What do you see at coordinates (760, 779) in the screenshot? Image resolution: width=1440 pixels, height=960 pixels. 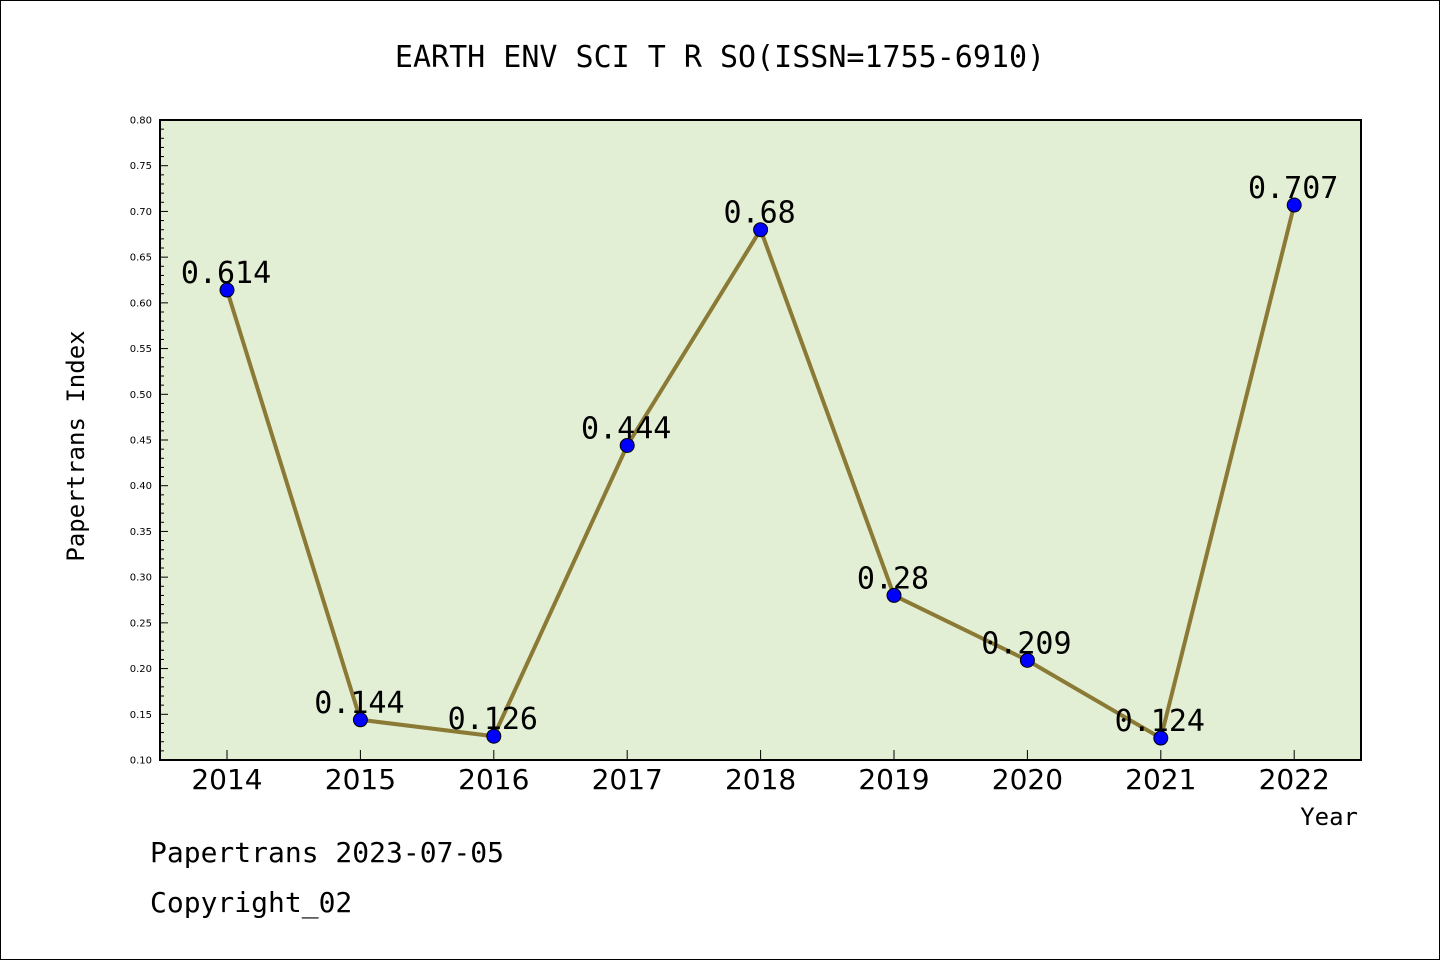 I see `x-tick-label: 2018` at bounding box center [760, 779].